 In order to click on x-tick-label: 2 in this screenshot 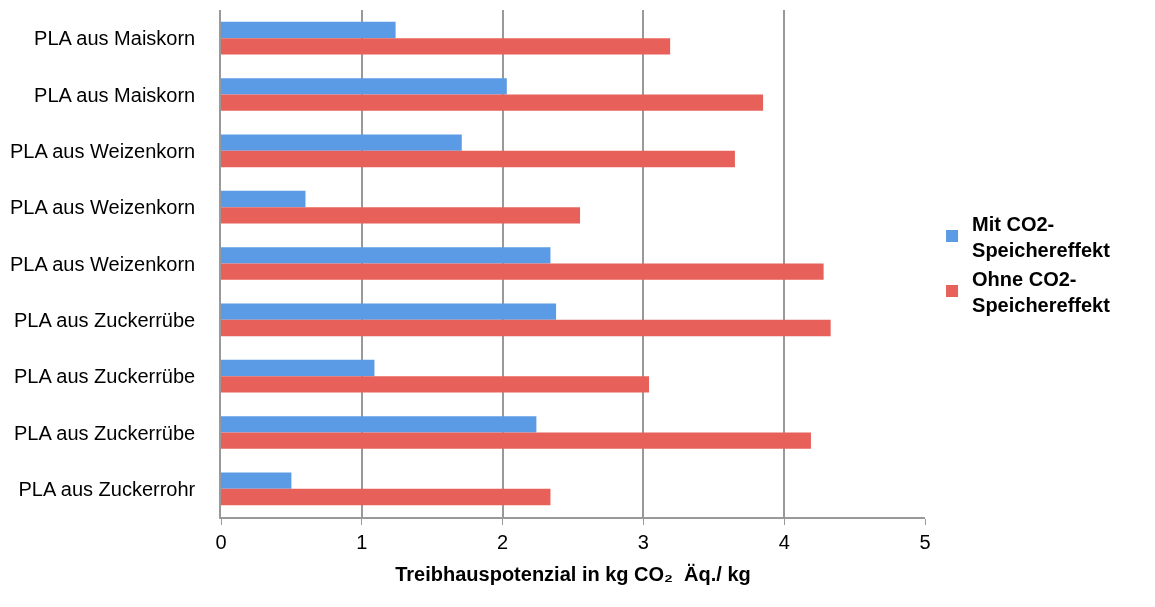, I will do `click(503, 541)`.